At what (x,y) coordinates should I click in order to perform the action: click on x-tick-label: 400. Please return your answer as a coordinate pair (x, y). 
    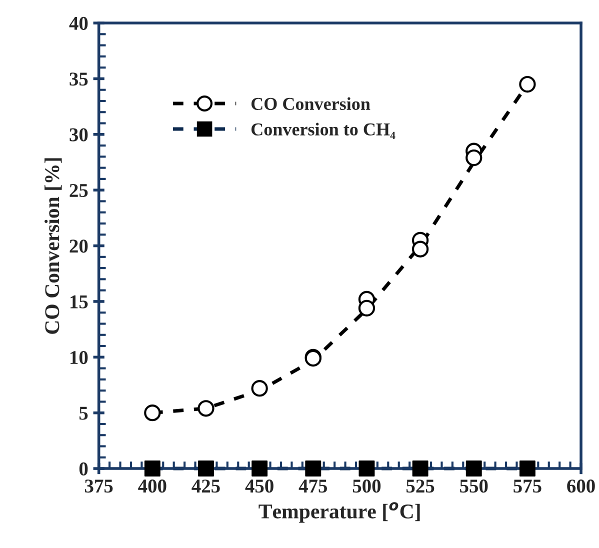
    Looking at the image, I should click on (152, 486).